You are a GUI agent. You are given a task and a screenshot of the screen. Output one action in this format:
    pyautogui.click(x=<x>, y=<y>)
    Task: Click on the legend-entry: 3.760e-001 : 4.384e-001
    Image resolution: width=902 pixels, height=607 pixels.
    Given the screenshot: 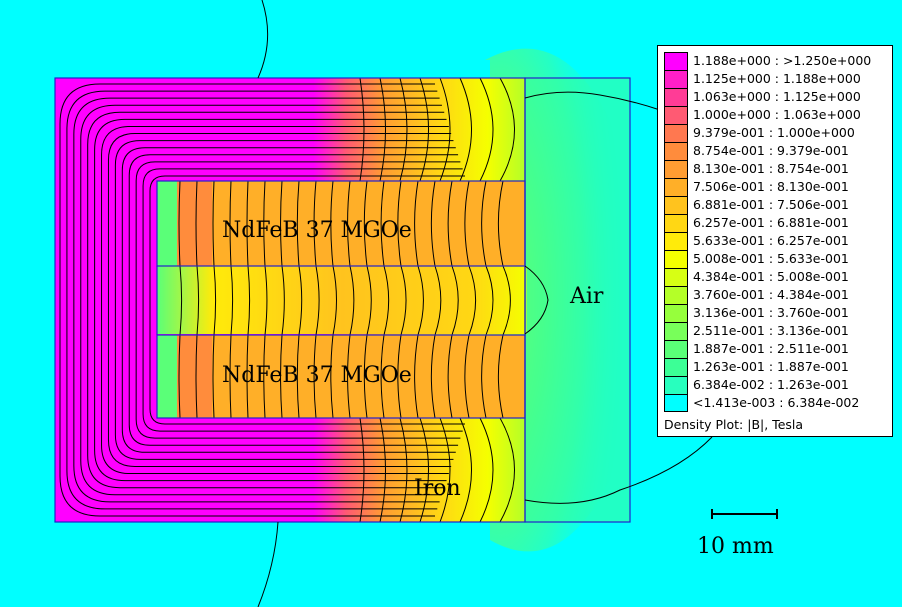 What is the action you would take?
    pyautogui.click(x=777, y=295)
    